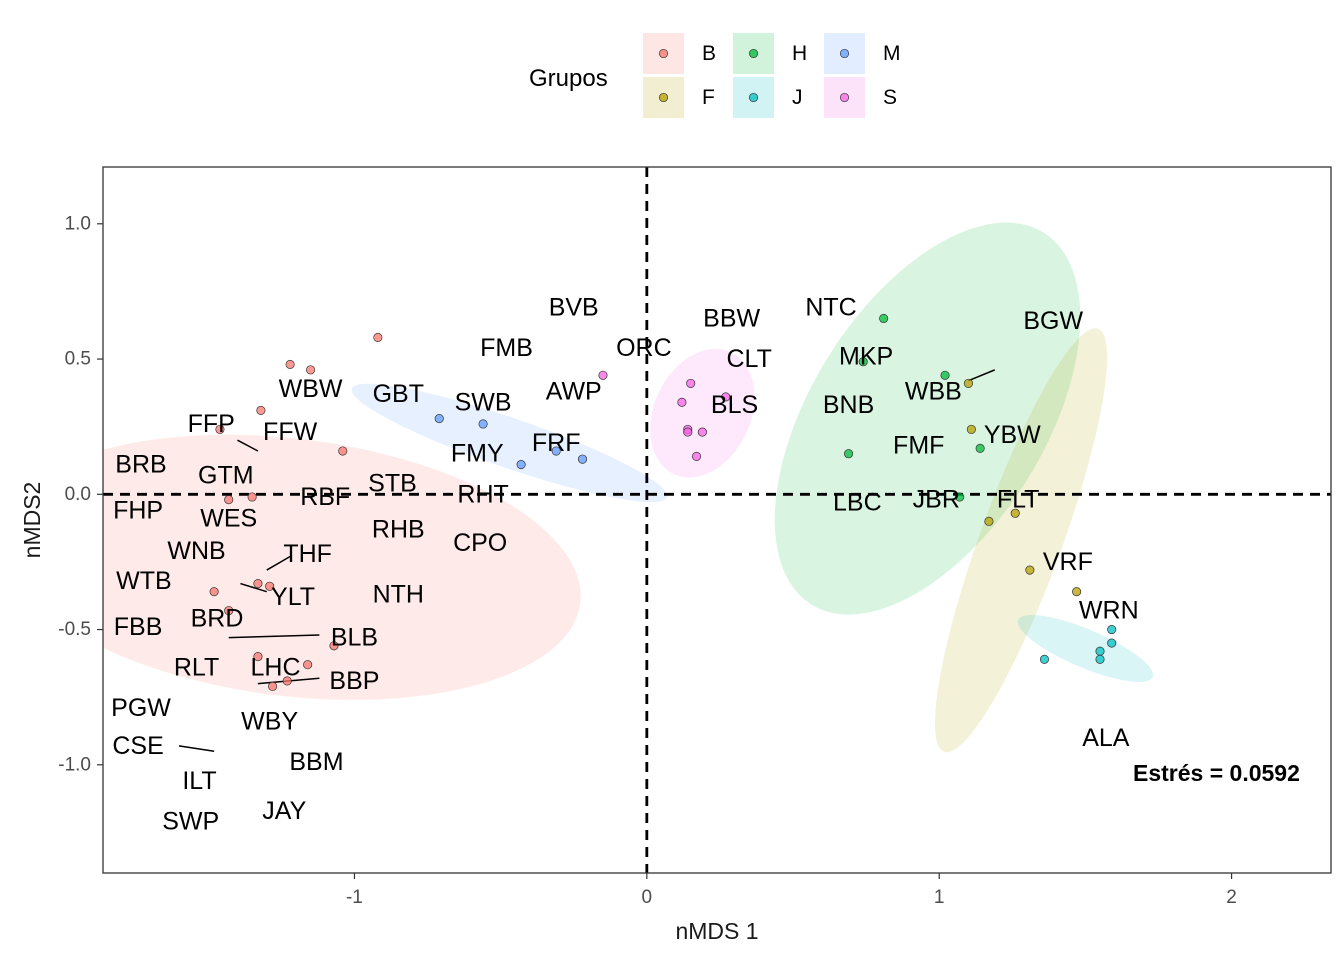 This screenshot has width=1344, height=960. I want to click on ellipse-group-j, so click(1085, 648).